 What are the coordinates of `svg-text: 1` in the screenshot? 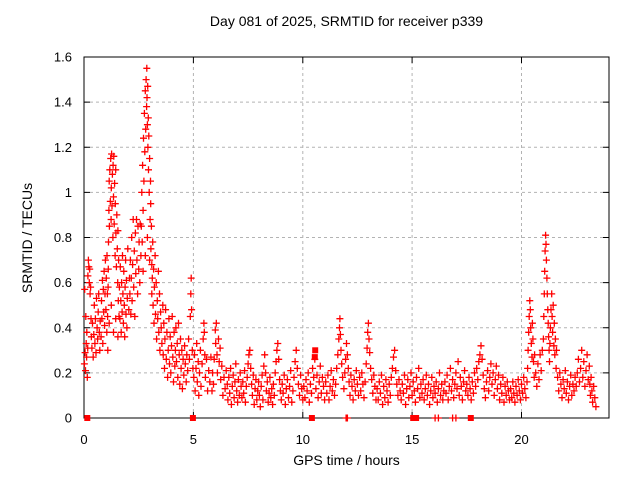 It's located at (68, 192).